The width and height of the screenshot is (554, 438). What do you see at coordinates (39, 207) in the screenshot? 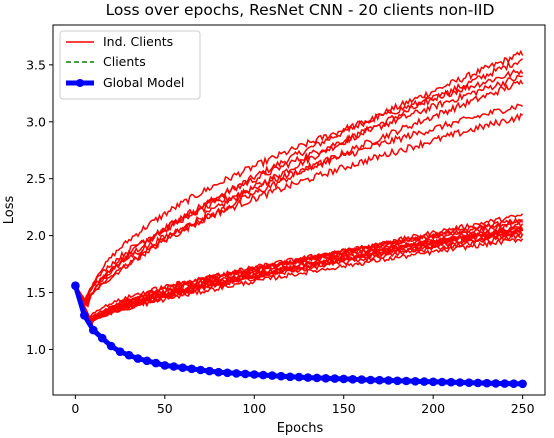
I see `y-axis: 1.0 1.5 2.0 2.5 3.0 3.5` at bounding box center [39, 207].